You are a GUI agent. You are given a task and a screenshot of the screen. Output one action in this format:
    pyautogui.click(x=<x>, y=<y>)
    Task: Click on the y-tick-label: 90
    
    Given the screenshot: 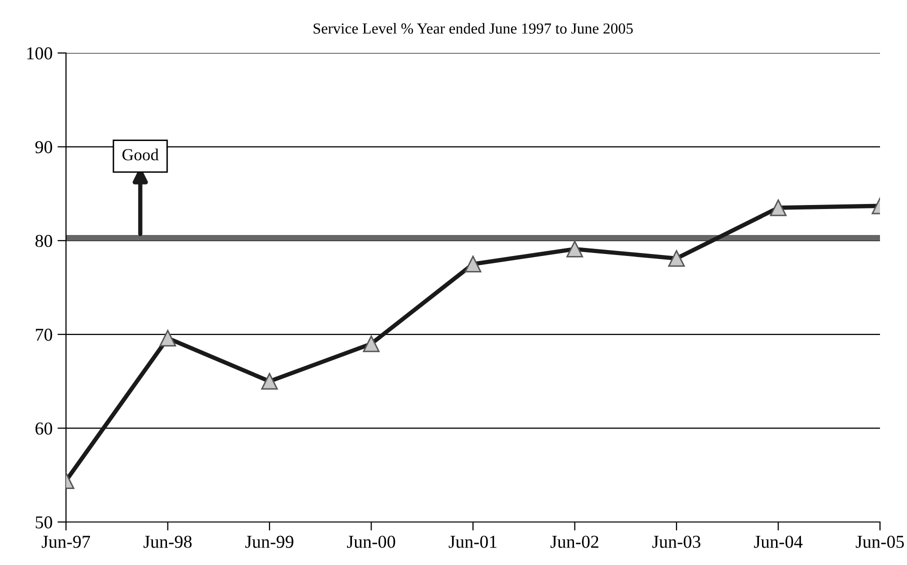 What is the action you would take?
    pyautogui.click(x=43, y=147)
    